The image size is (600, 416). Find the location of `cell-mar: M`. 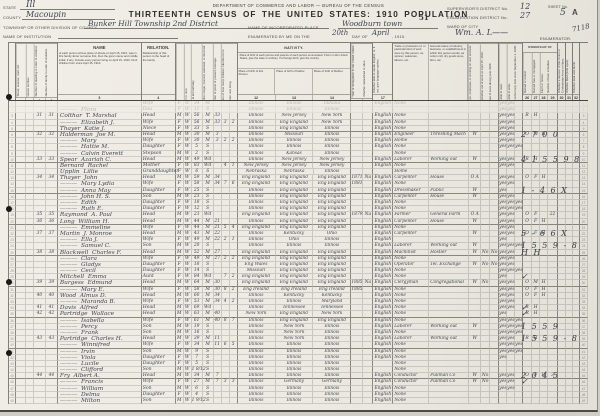

cell-mar: M is located at coordinates (208, 320).